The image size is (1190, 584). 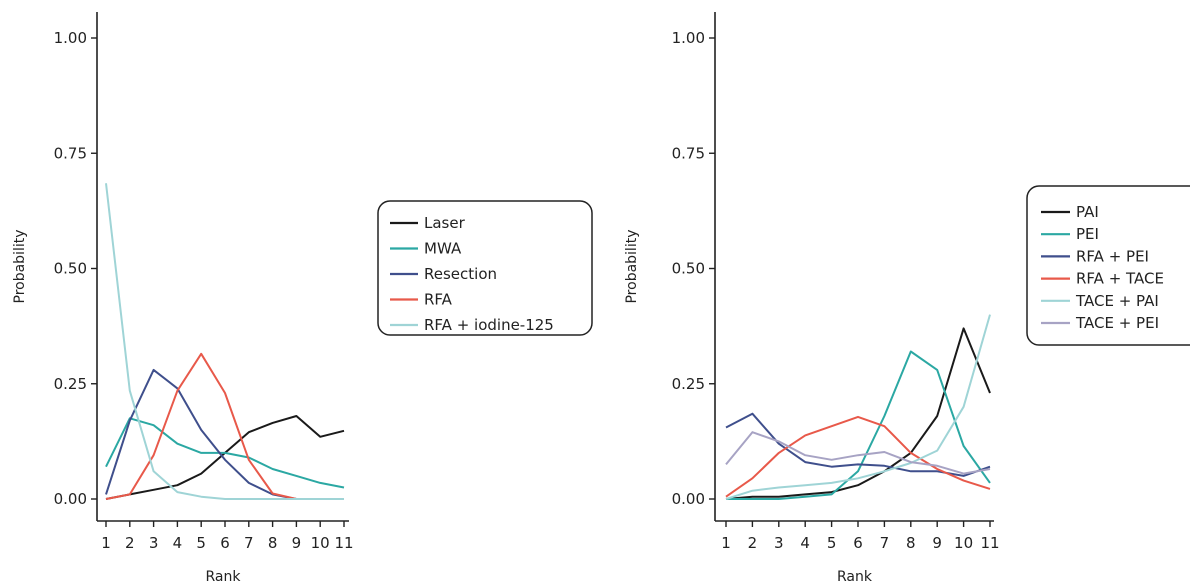 What do you see at coordinates (1117, 301) in the screenshot?
I see `legend-label: TACE + PAI` at bounding box center [1117, 301].